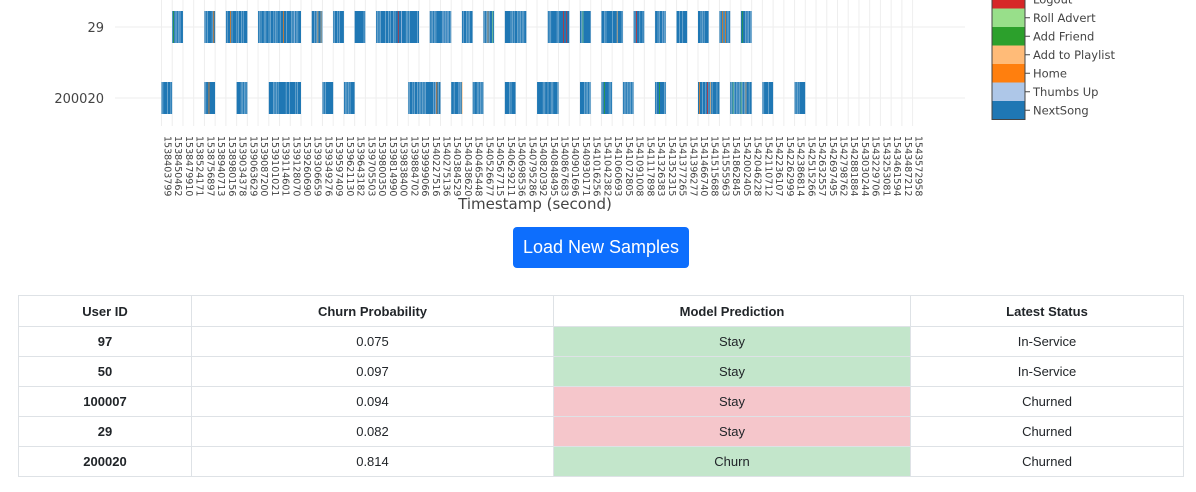 The height and width of the screenshot is (492, 1196). What do you see at coordinates (1065, 92) in the screenshot?
I see `legend-label: Thumbs Up` at bounding box center [1065, 92].